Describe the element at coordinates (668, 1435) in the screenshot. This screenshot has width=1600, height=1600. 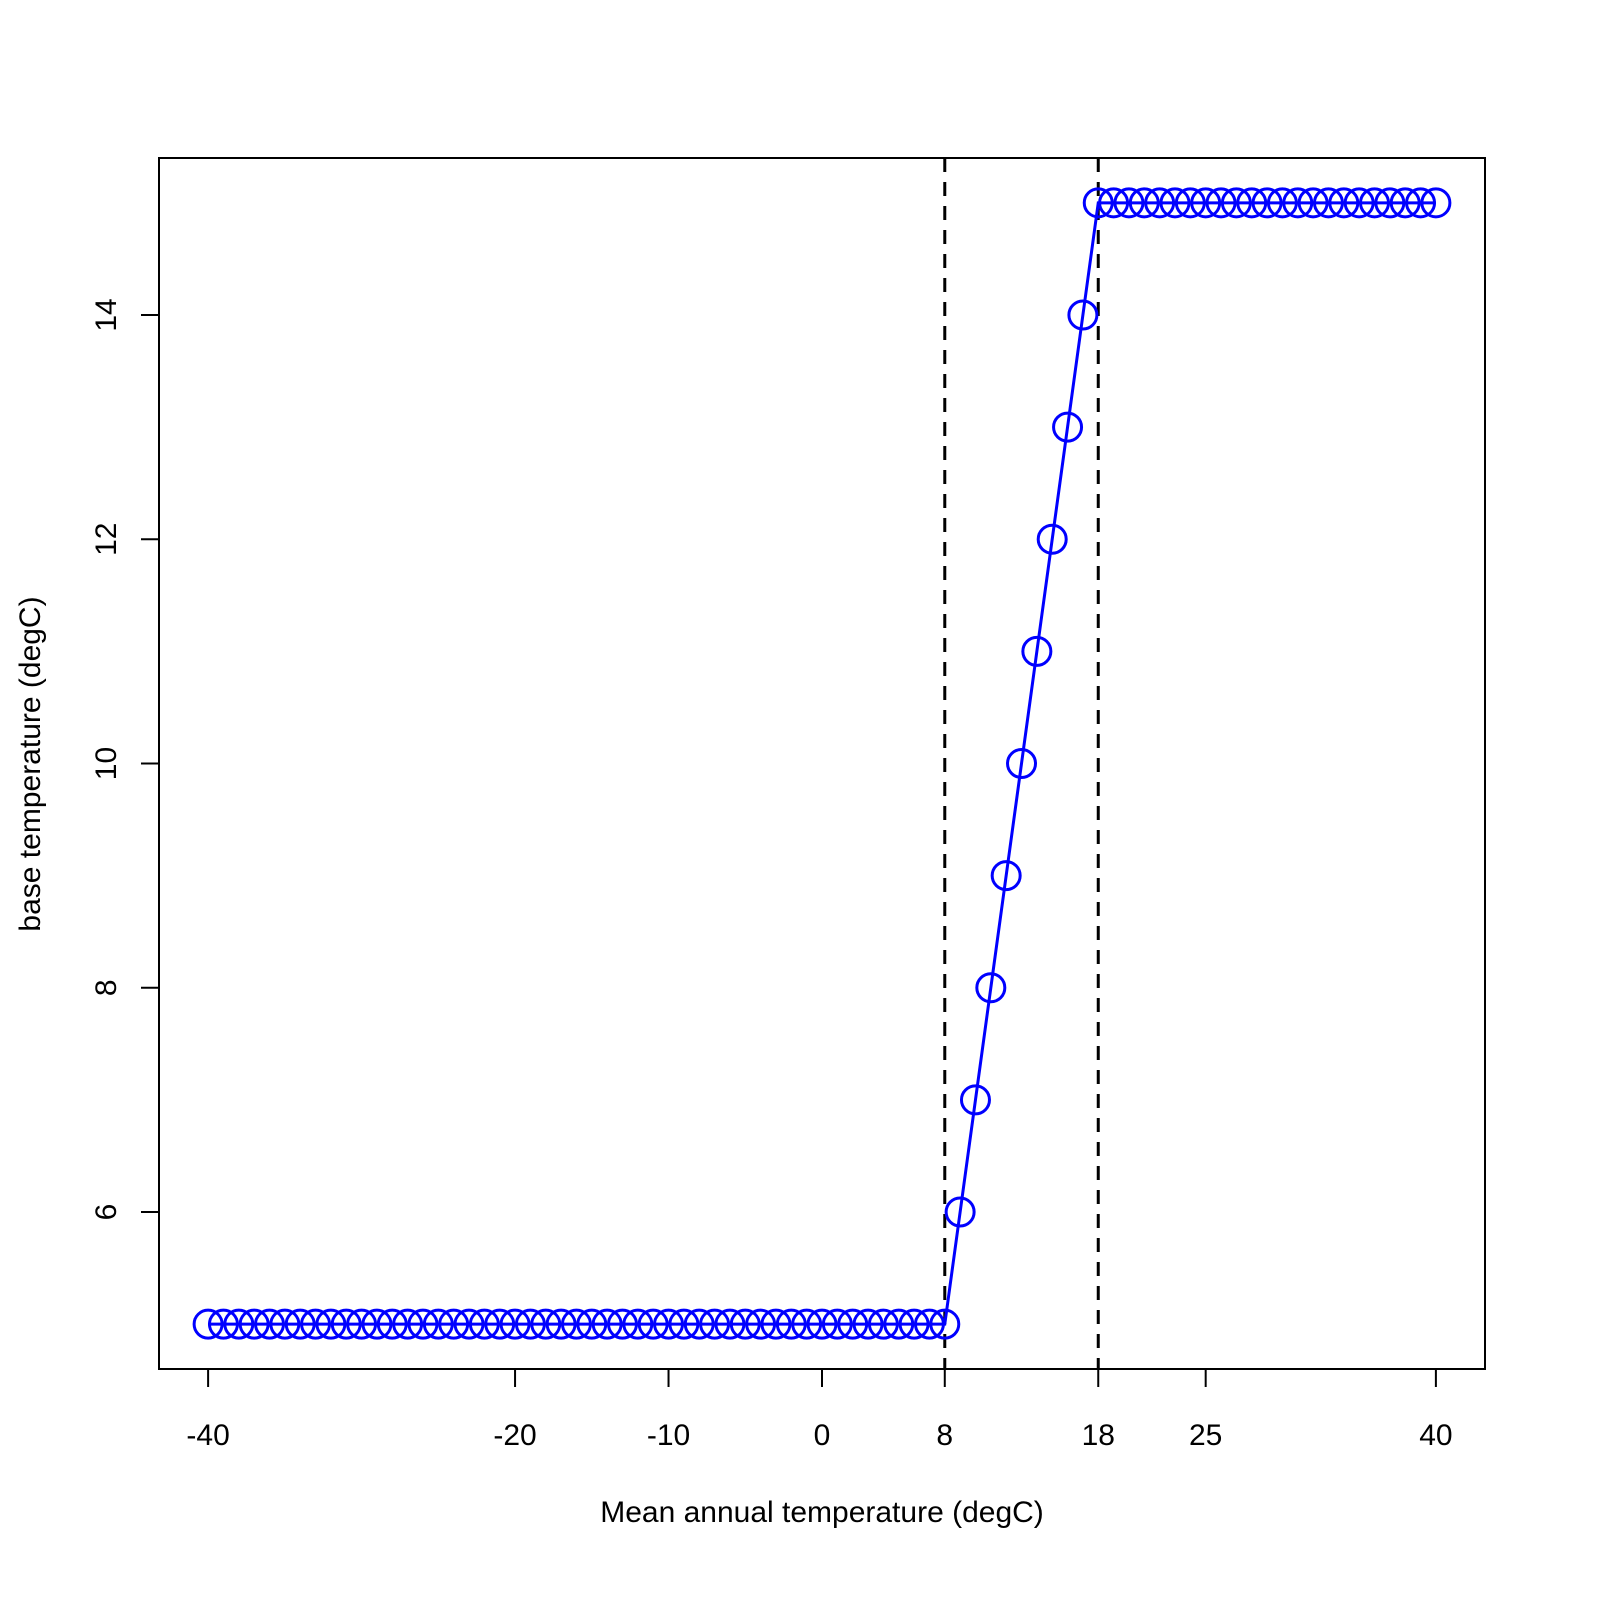
I see `x-tick-label: -10` at that location.